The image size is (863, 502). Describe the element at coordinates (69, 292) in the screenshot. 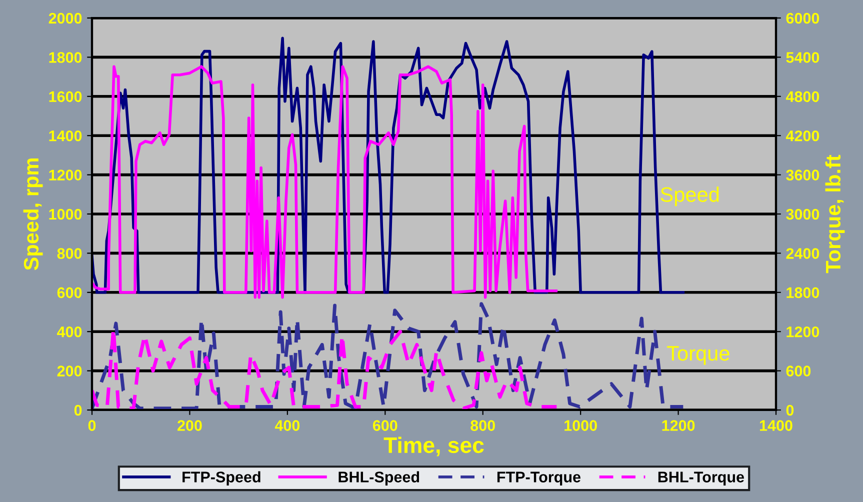

I see `y-tick-label: 600` at that location.